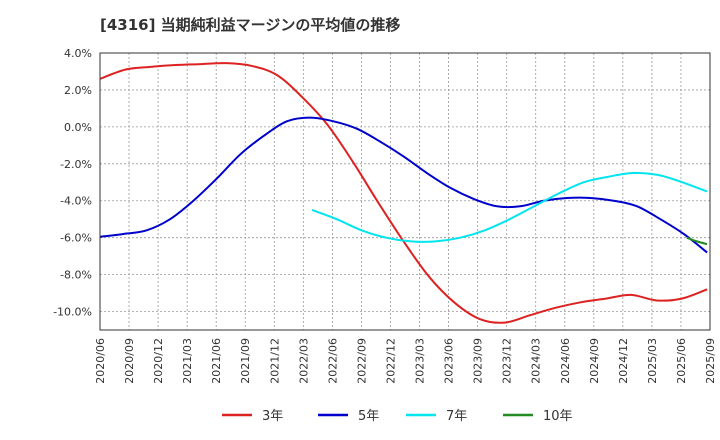 Image resolution: width=720 pixels, height=440 pixels. Describe the element at coordinates (507, 361) in the screenshot. I see `x-tick-label: 2023/12` at that location.